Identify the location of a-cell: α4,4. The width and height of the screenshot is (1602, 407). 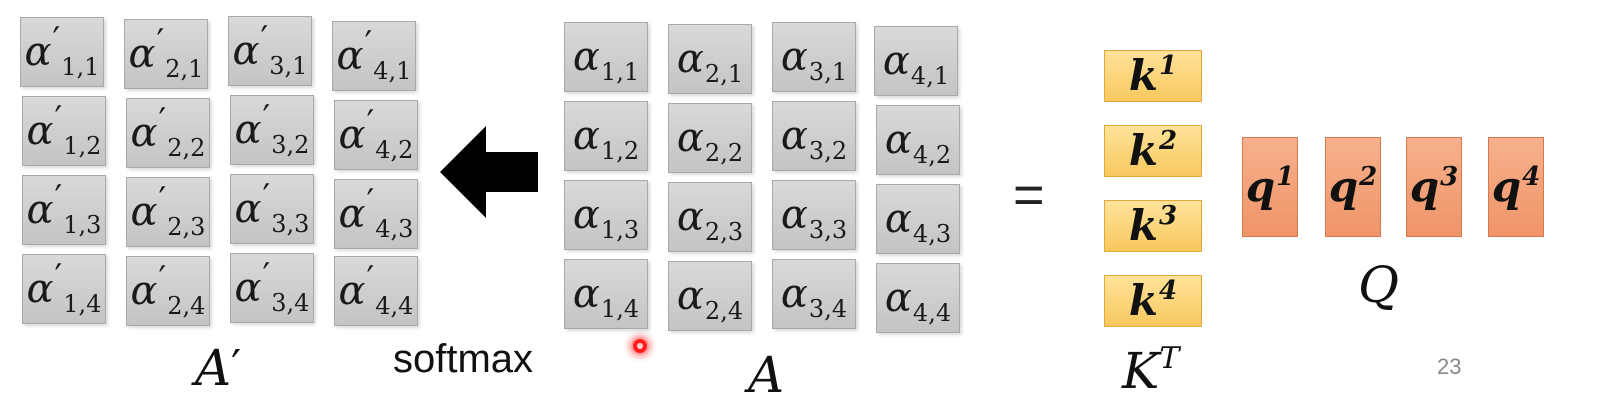
(918, 298).